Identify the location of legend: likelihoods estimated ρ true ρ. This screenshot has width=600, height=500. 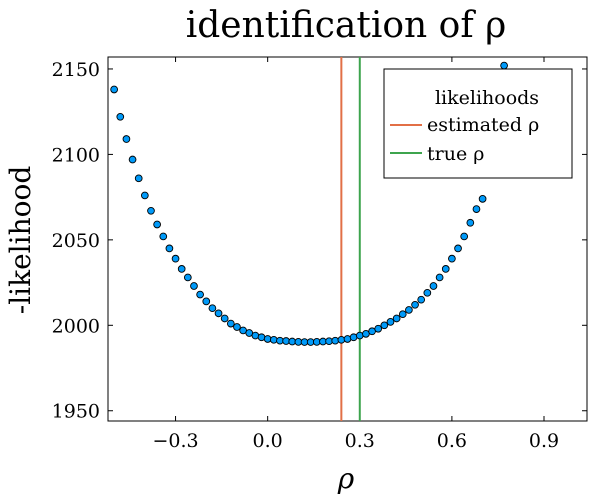
(478, 123).